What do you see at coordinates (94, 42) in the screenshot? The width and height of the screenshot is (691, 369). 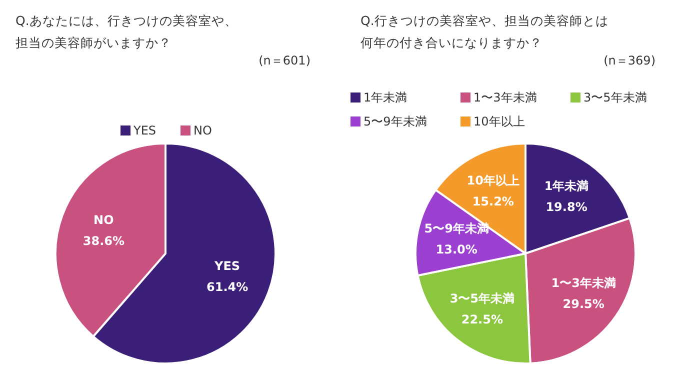 I see `chart-subtitle: 担当の美容師がいますか？` at bounding box center [94, 42].